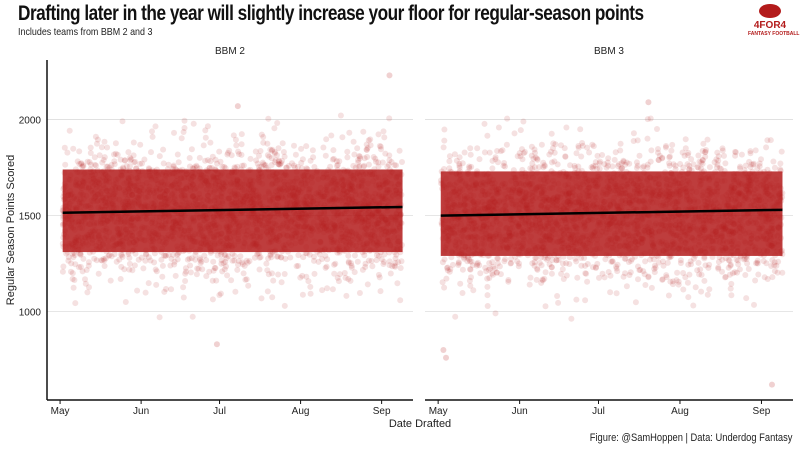  I want to click on y-tick-label: 1500, so click(30, 217).